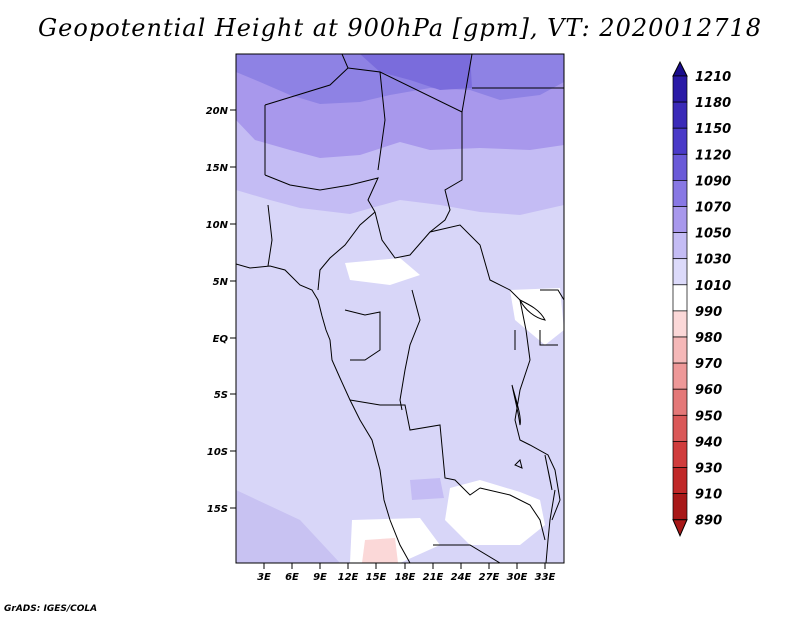 This screenshot has height=618, width=800. I want to click on lon-label: 3E, so click(264, 577).